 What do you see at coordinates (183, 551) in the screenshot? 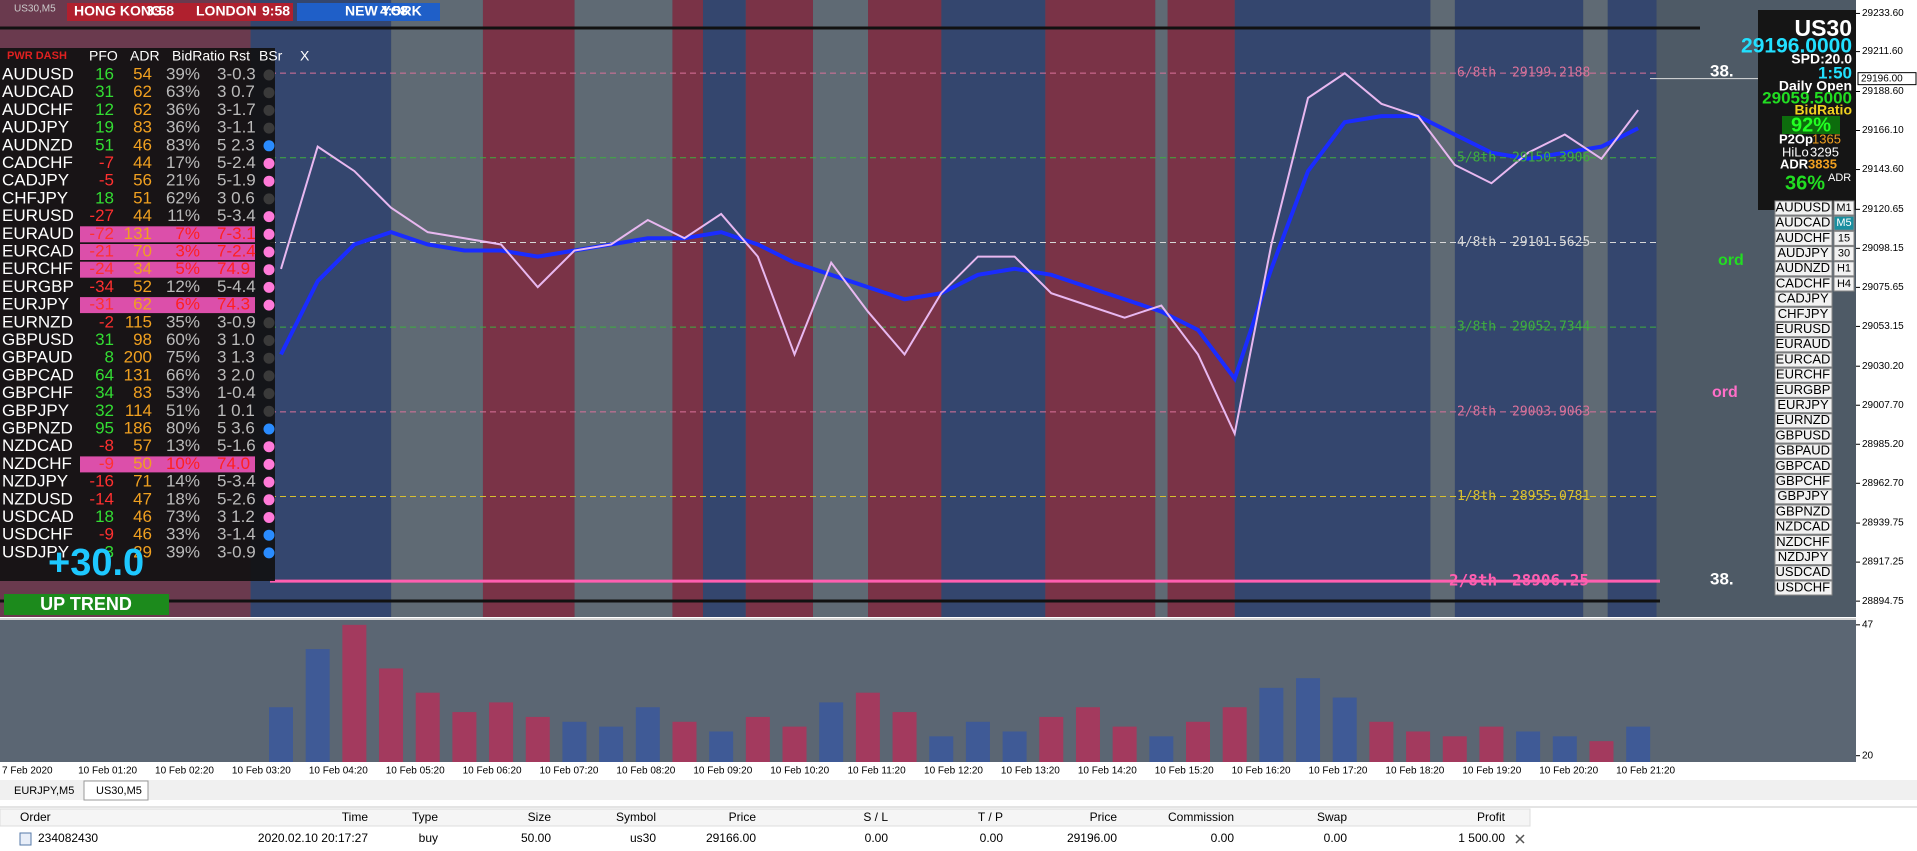
I see `bidratio-value: 39%` at bounding box center [183, 551].